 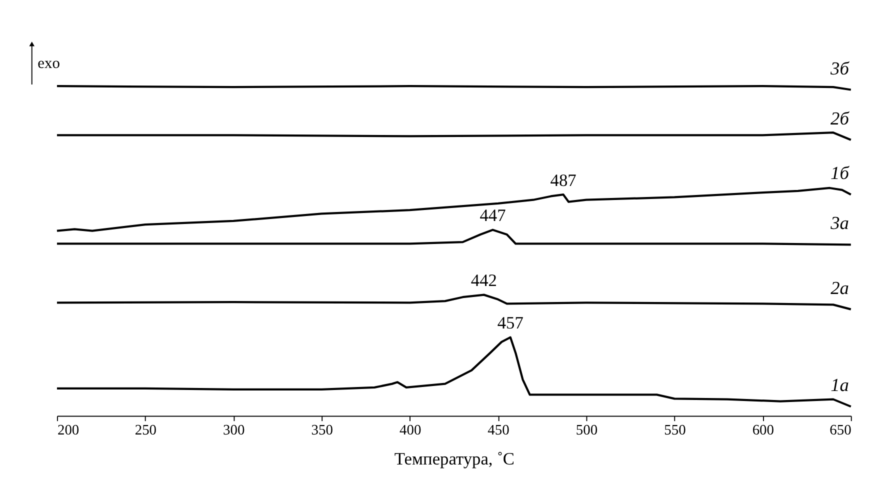 What do you see at coordinates (839, 288) in the screenshot?
I see `series-label: 2а` at bounding box center [839, 288].